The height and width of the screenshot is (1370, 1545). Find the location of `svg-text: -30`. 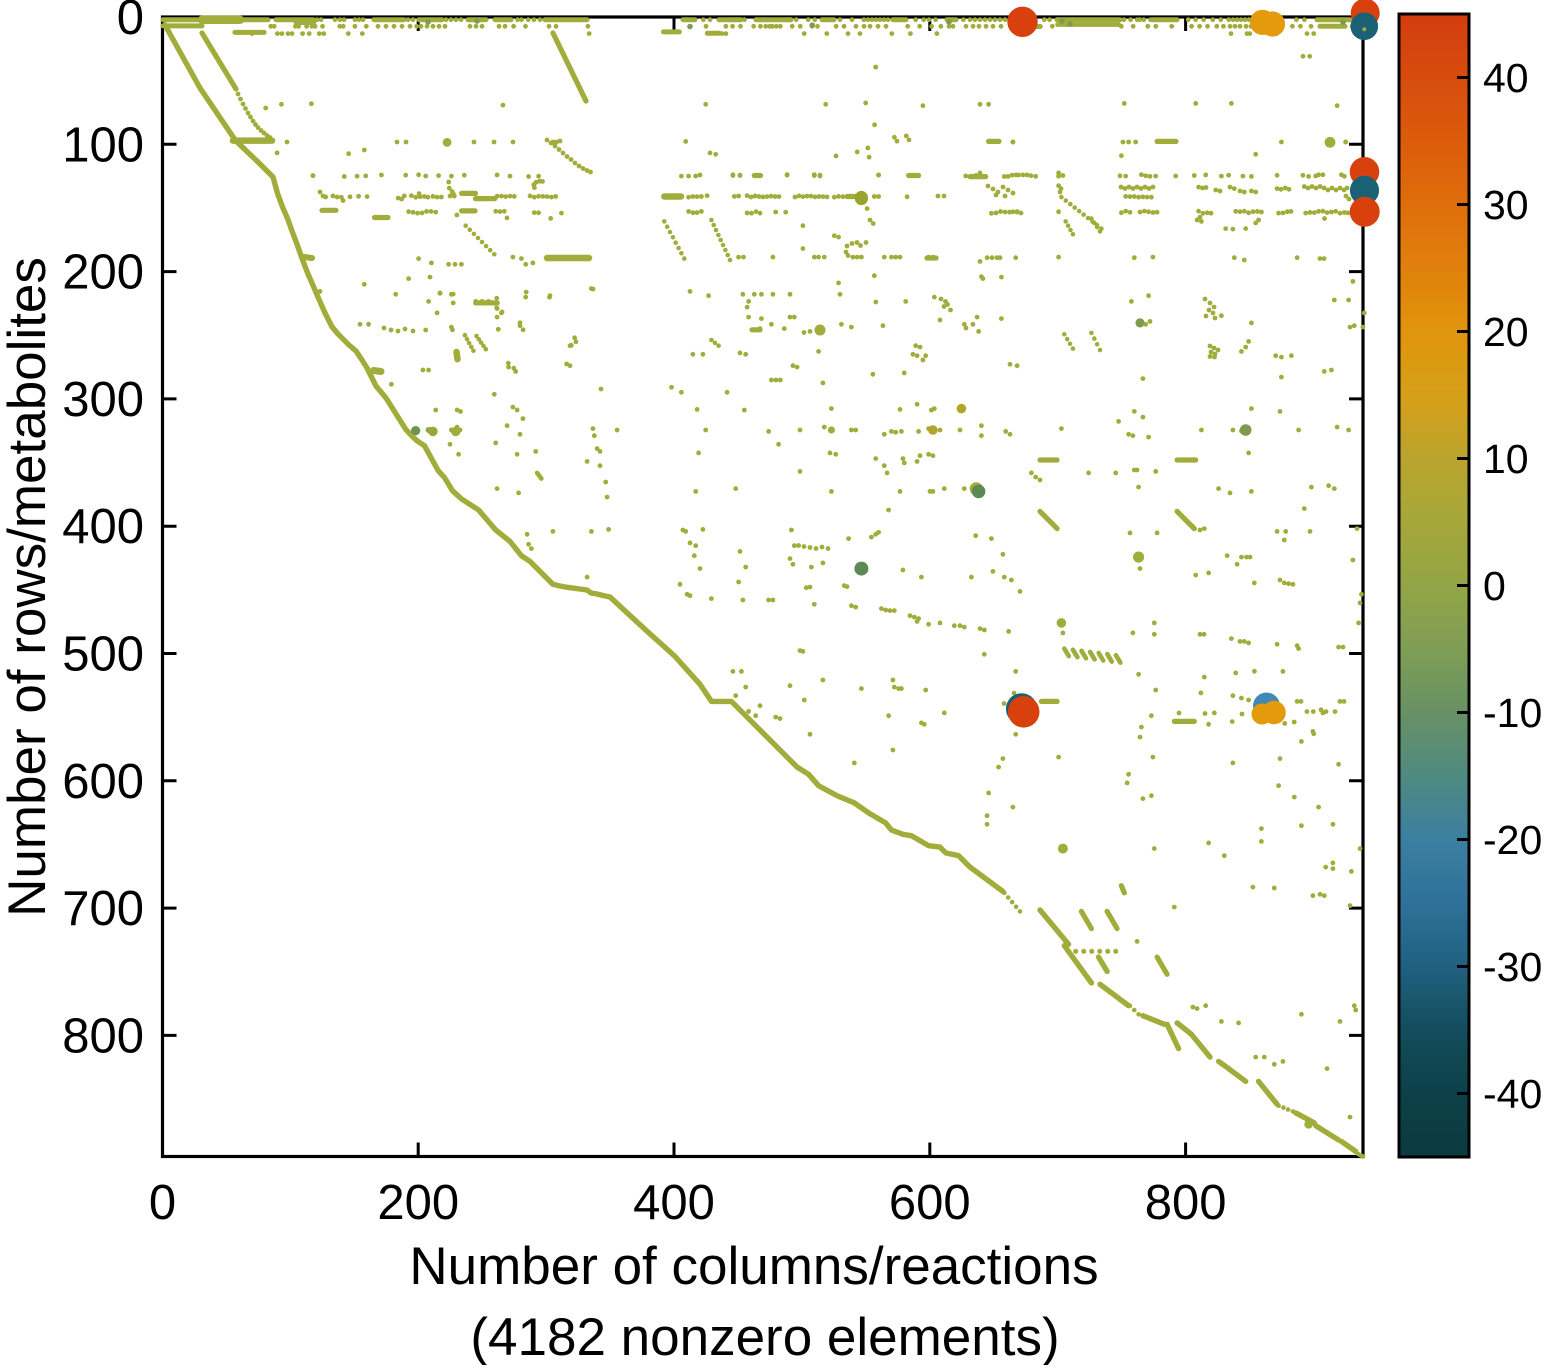

svg-text: -30 is located at coordinates (1512, 967).